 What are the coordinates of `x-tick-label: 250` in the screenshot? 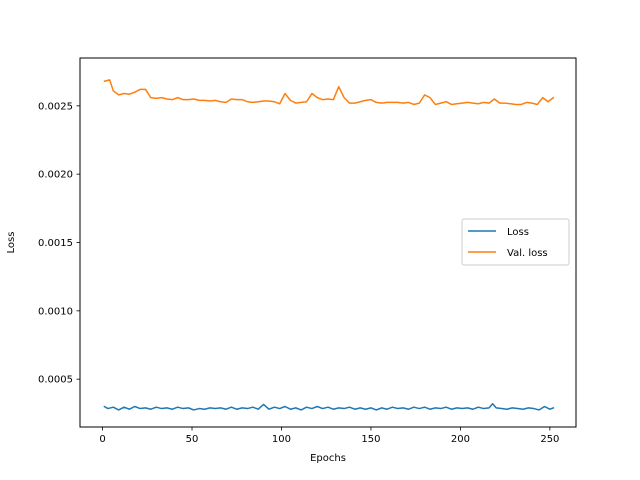 It's located at (549, 439).